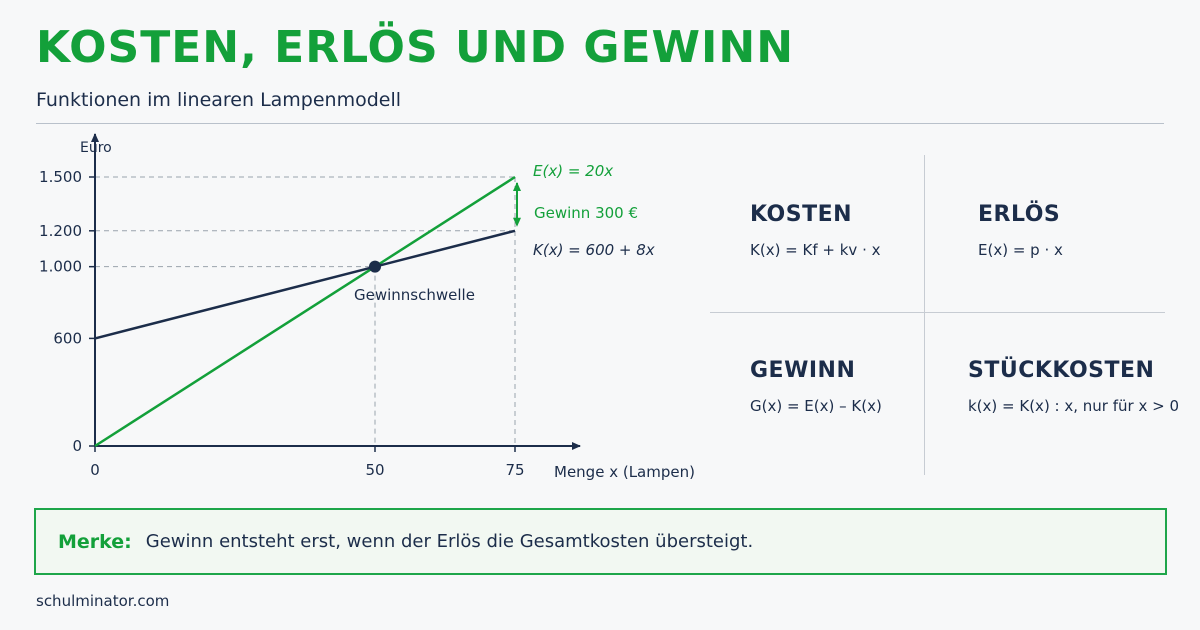 This screenshot has width=1200, height=630. What do you see at coordinates (924, 315) in the screenshot?
I see `definitions-divider-vertical` at bounding box center [924, 315].